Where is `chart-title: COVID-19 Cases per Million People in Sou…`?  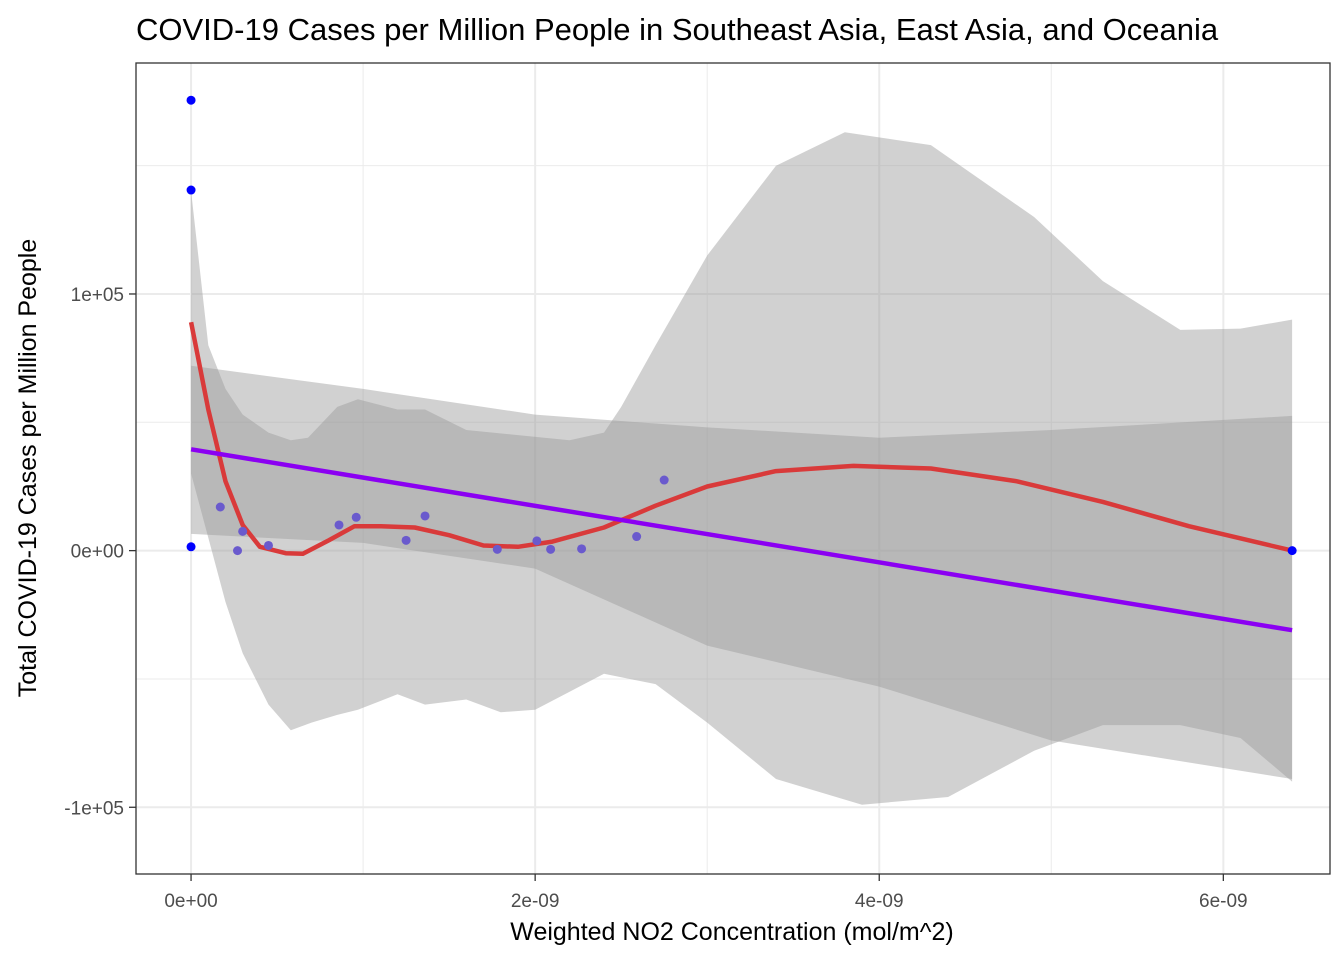
chart-title: COVID-19 Cases per Million People in Sou… is located at coordinates (677, 29).